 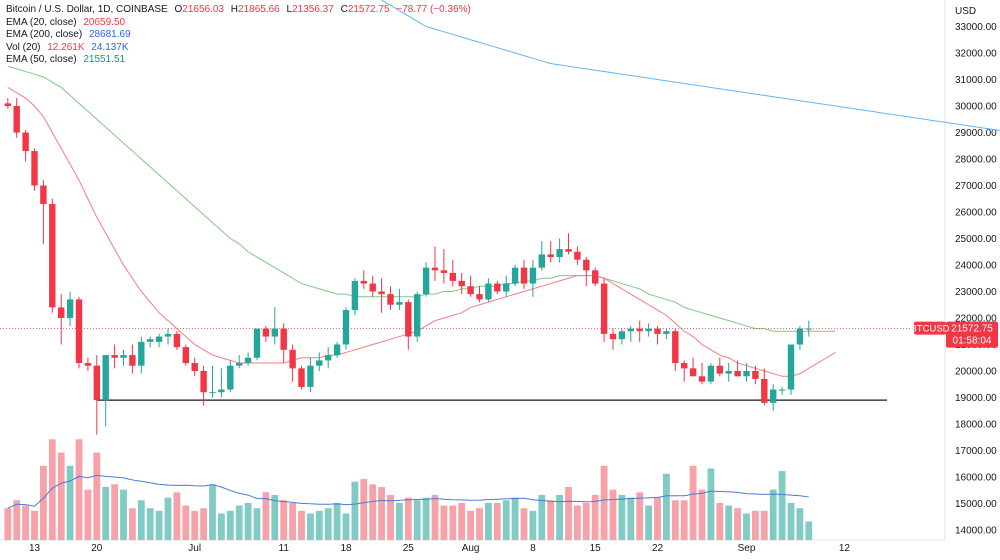 I want to click on legend-ema200-row: EMA (200, close) 28681.69, so click(x=238, y=35).